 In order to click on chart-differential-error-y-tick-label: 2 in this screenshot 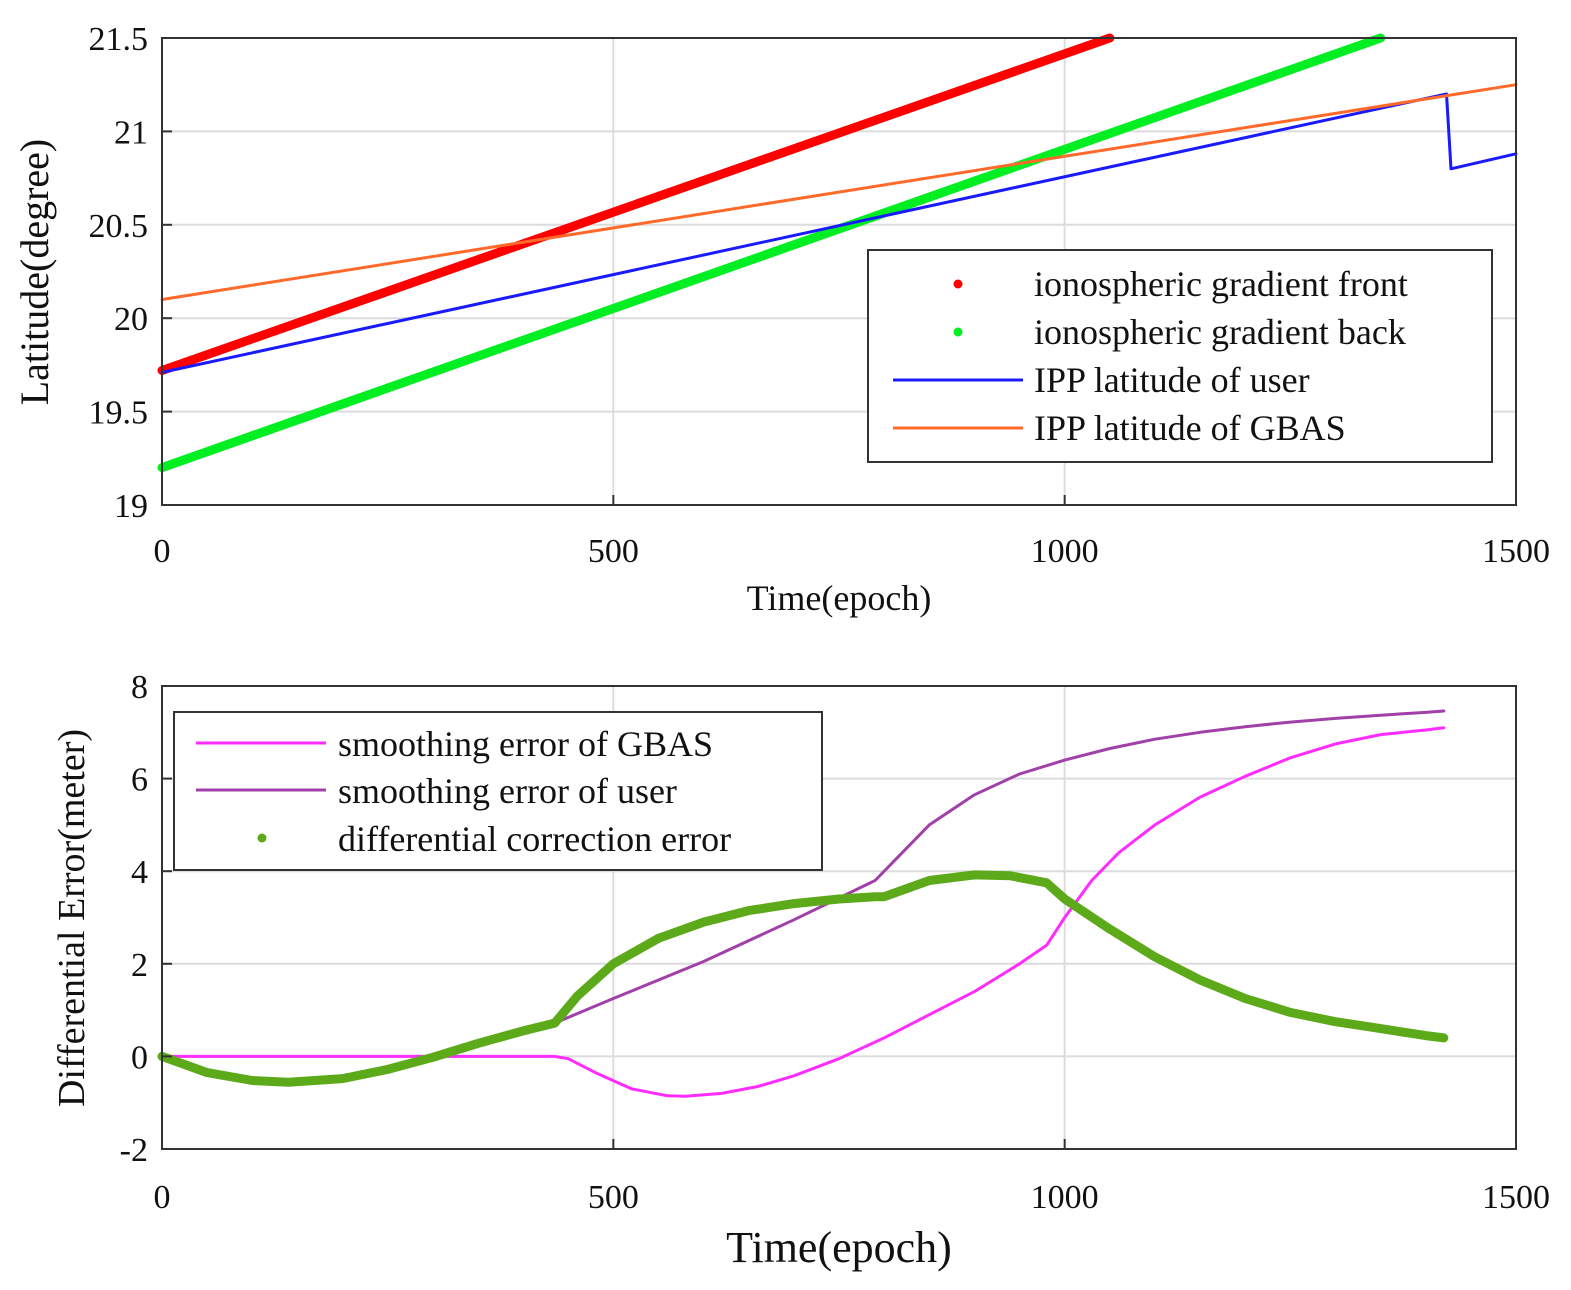, I will do `click(139, 965)`.